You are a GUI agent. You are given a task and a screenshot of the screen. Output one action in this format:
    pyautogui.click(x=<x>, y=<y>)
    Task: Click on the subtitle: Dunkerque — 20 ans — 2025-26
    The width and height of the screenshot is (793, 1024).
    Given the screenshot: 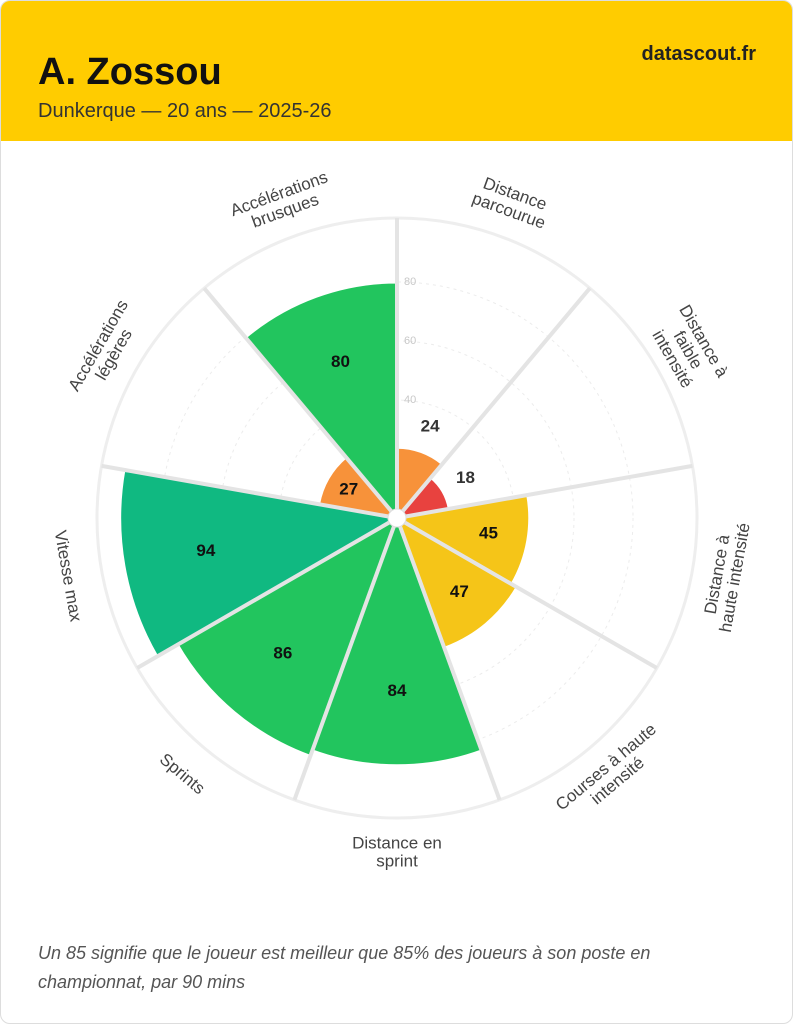 What is the action you would take?
    pyautogui.click(x=185, y=111)
    